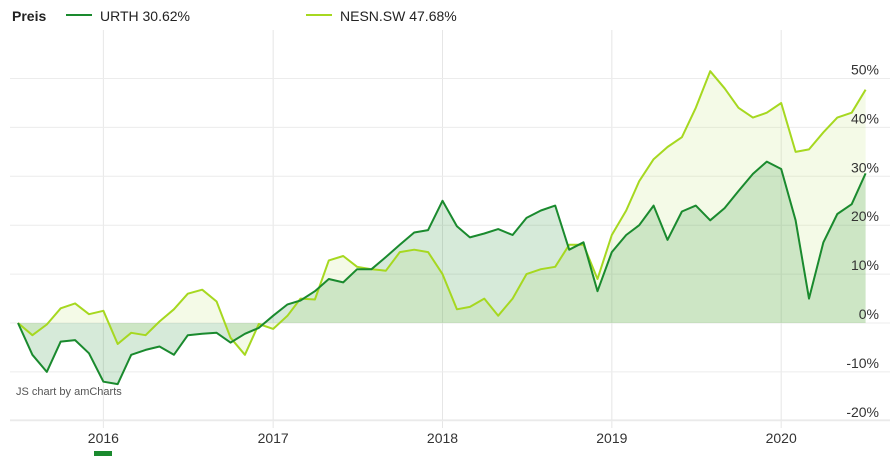  What do you see at coordinates (69, 392) in the screenshot?
I see `chart-credit-link: JS chart by amCharts` at bounding box center [69, 392].